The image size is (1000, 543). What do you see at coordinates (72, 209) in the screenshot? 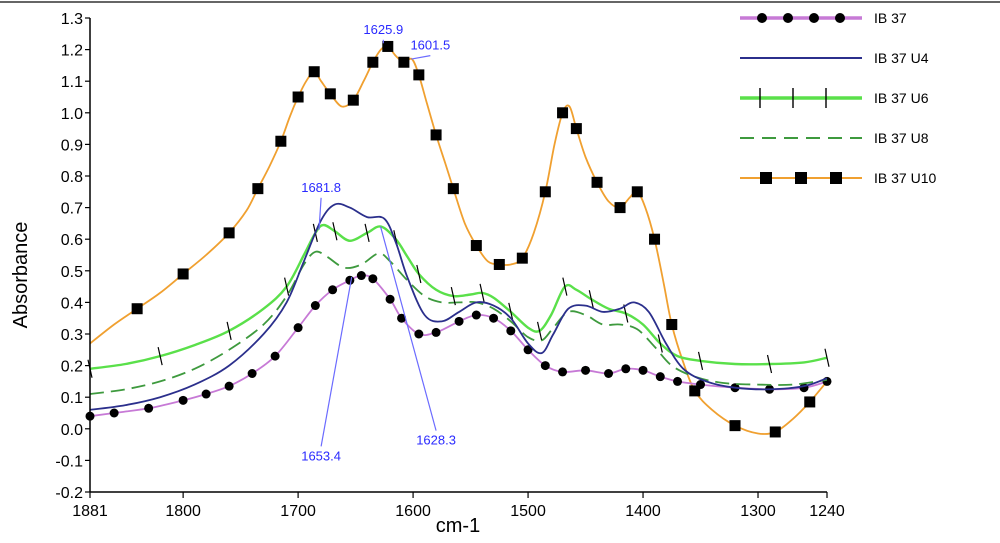
I see `y-tick-label: 0.7` at bounding box center [72, 209].